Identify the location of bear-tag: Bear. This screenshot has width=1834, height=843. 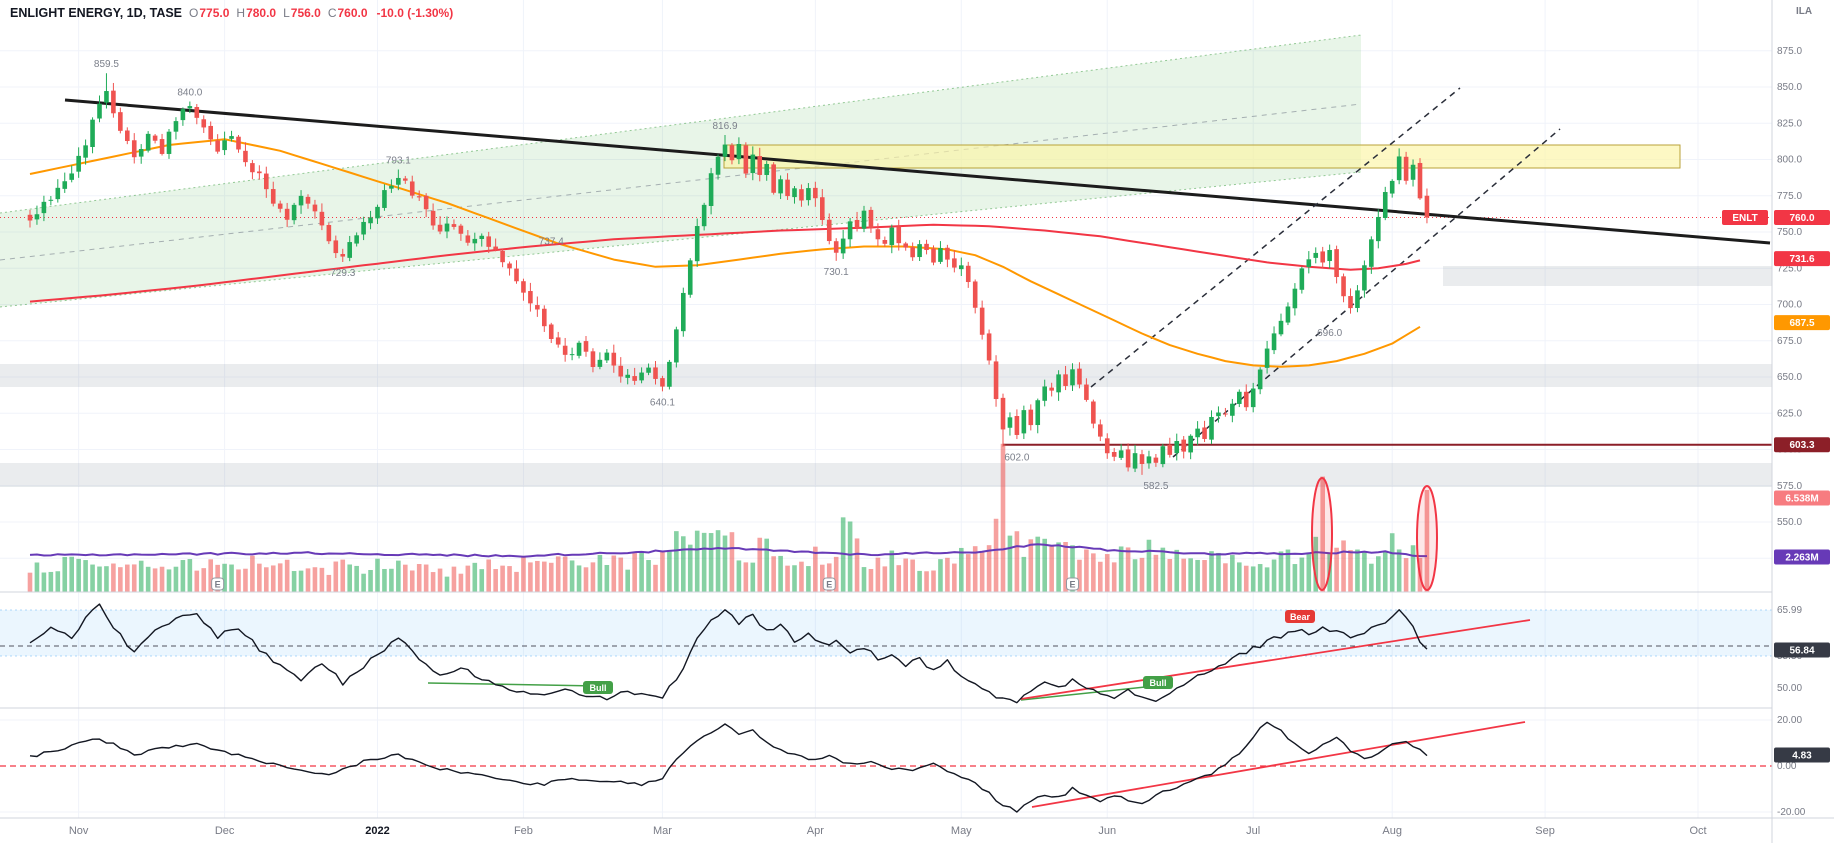
(1300, 616).